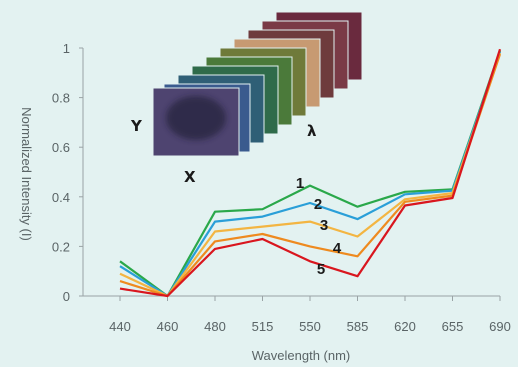 This screenshot has height=367, width=518. I want to click on y-tick-label: 0.8, so click(61, 98).